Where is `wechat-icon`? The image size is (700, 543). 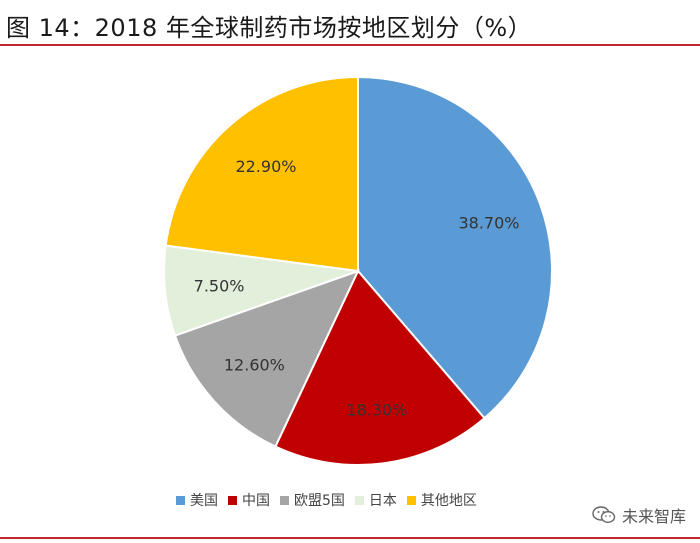
wechat-icon is located at coordinates (604, 515).